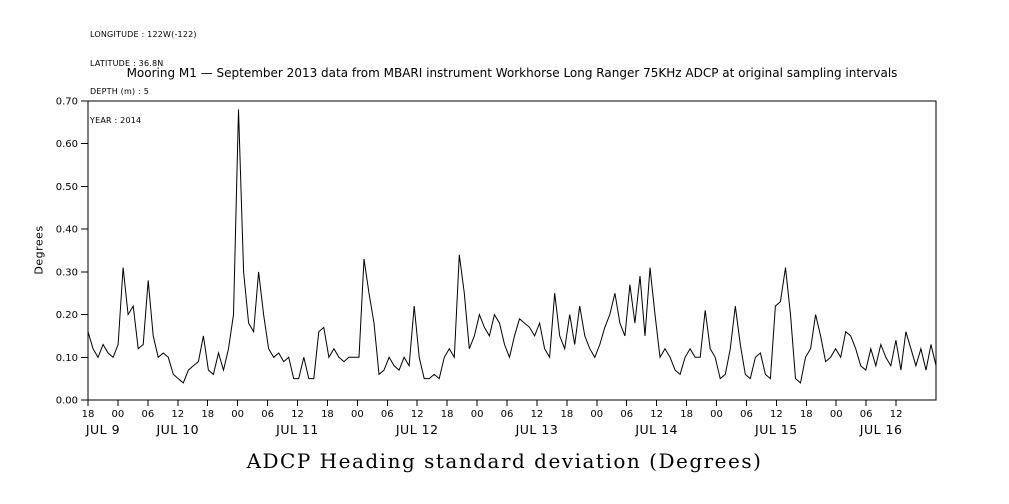 This screenshot has width=1009, height=504. I want to click on y-axis-tick-label: 0.60, so click(67, 144).